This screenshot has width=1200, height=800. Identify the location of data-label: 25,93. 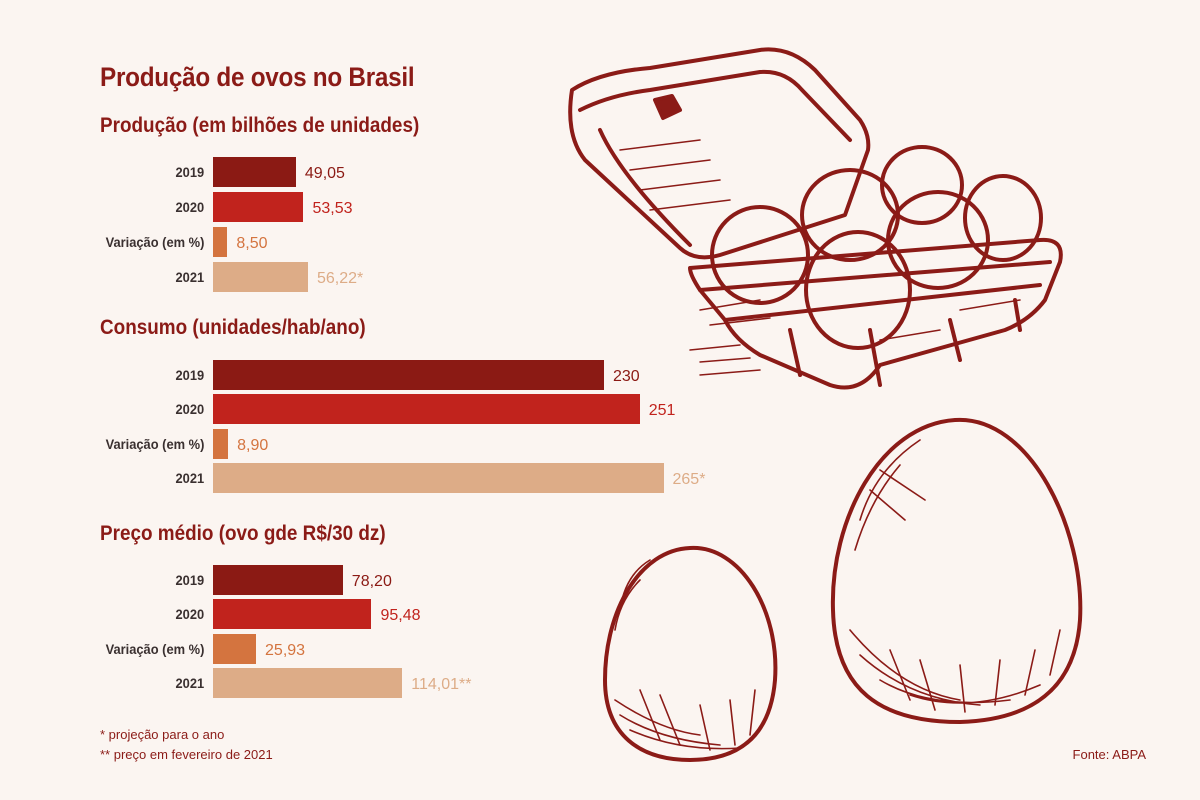
(285, 650).